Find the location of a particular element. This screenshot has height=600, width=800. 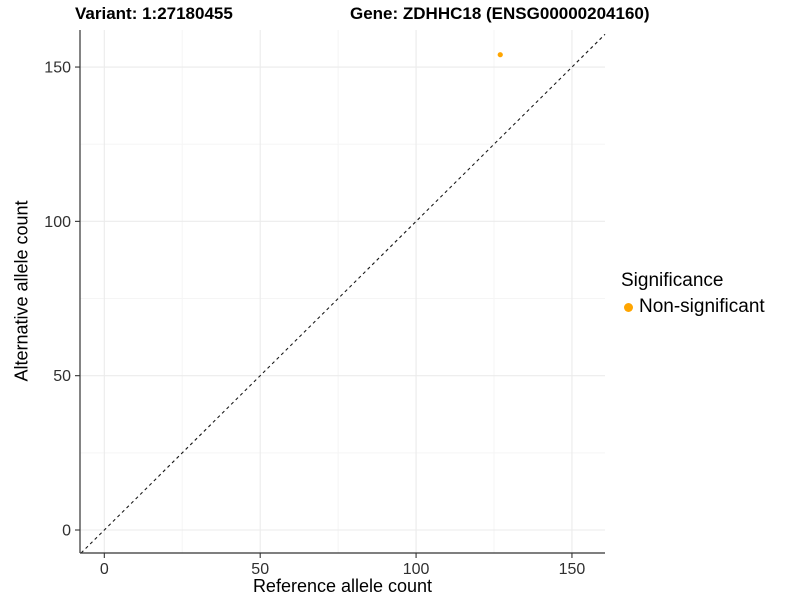

legend: Significance Non-significant is located at coordinates (693, 294).